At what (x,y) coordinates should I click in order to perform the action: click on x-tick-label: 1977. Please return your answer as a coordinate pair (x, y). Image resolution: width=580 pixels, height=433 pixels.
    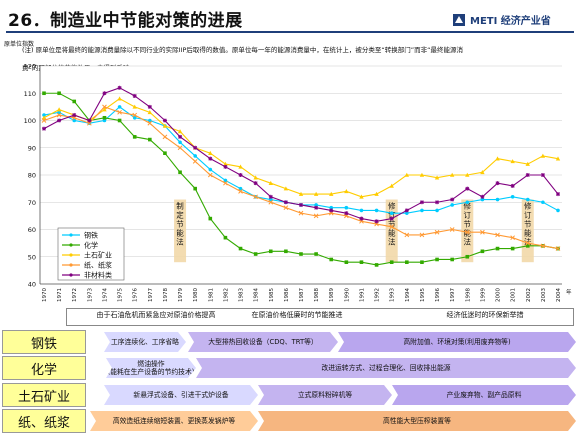
    Looking at the image, I should click on (151, 295).